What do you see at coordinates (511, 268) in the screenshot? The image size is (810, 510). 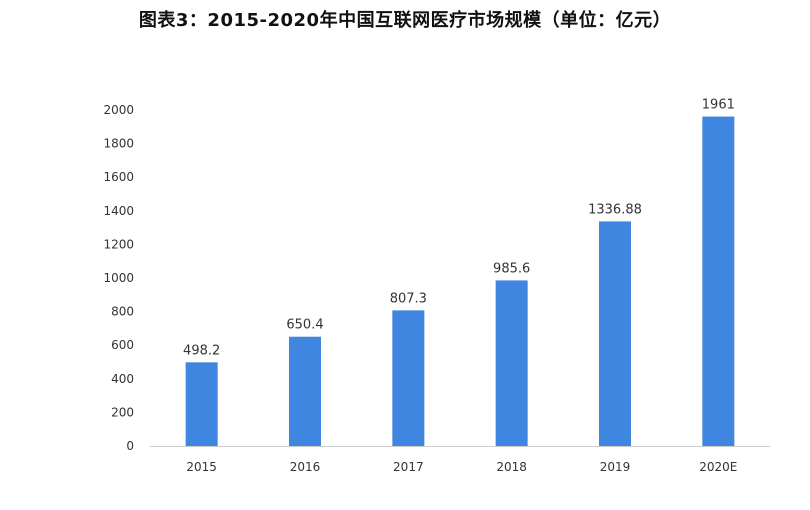 I see `data-label: 985.6` at bounding box center [511, 268].